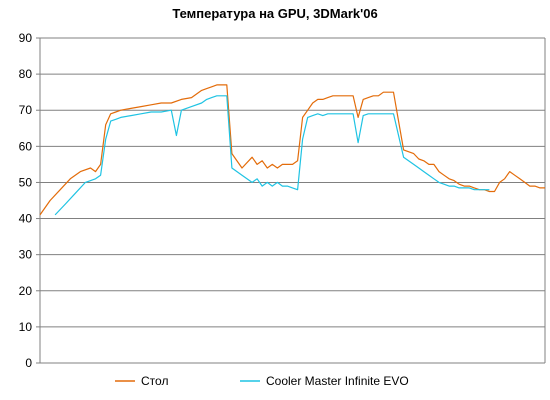  Describe the element at coordinates (28, 363) in the screenshot. I see `y-tick-label: 0` at that location.